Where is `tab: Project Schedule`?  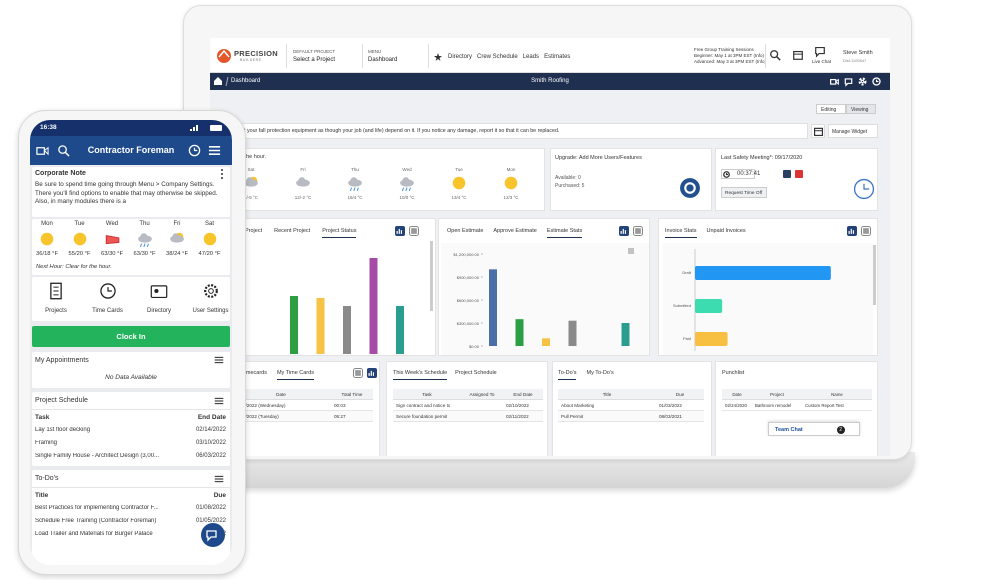
tab: Project Schedule is located at coordinates (476, 373).